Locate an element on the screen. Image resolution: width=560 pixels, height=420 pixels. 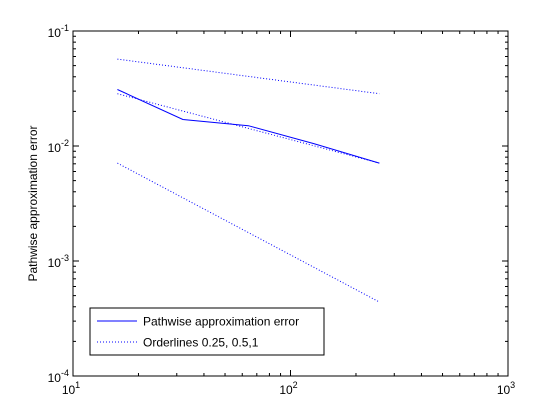
y-tick-label: 10⁻² is located at coordinates (58, 146).